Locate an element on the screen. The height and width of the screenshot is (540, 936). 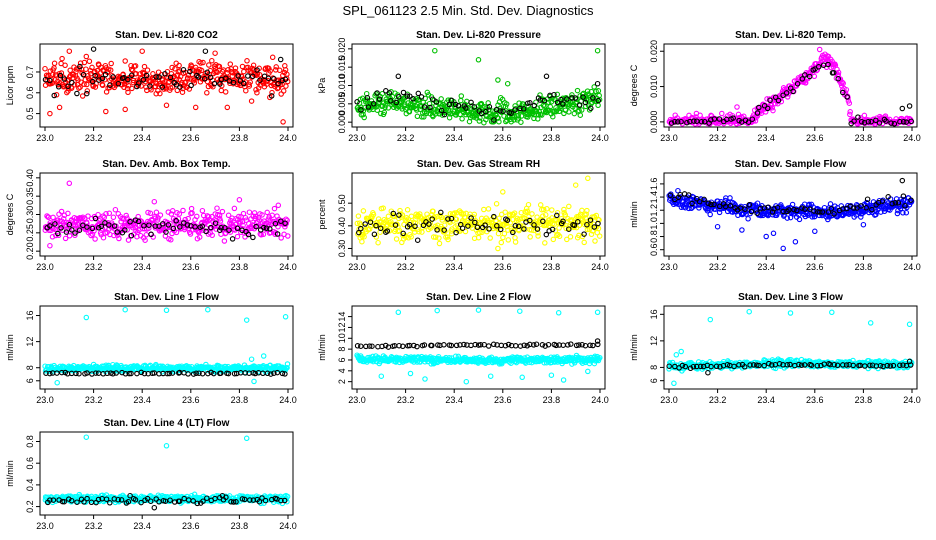
y-tick-label: 14 is located at coordinates (342, 317).